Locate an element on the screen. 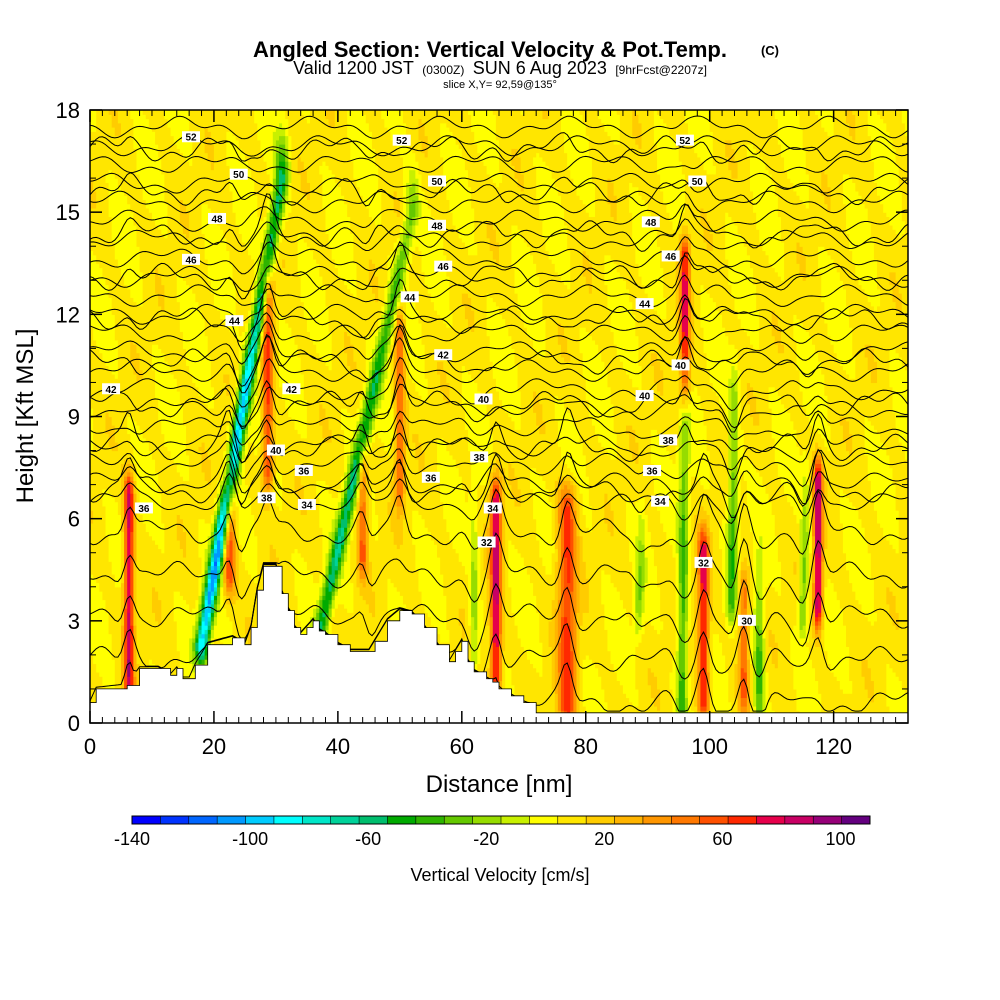  colorbar-tick-label: -100 is located at coordinates (250, 839).